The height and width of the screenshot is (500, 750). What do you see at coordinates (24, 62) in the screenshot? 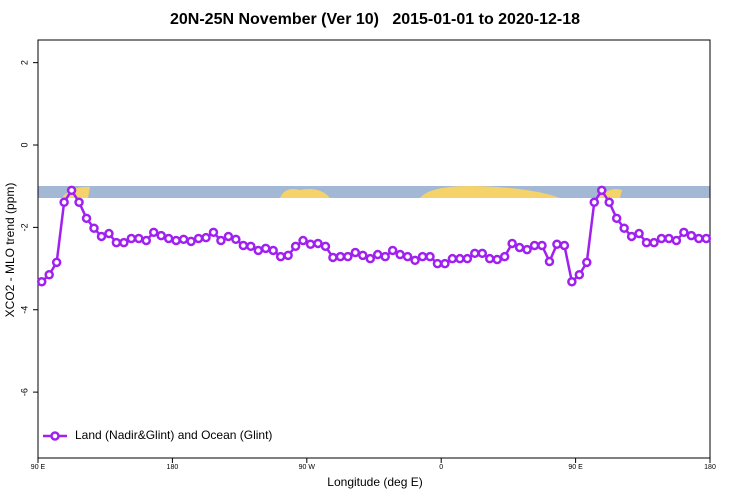
I see `y-tick-label: 2` at bounding box center [24, 62].